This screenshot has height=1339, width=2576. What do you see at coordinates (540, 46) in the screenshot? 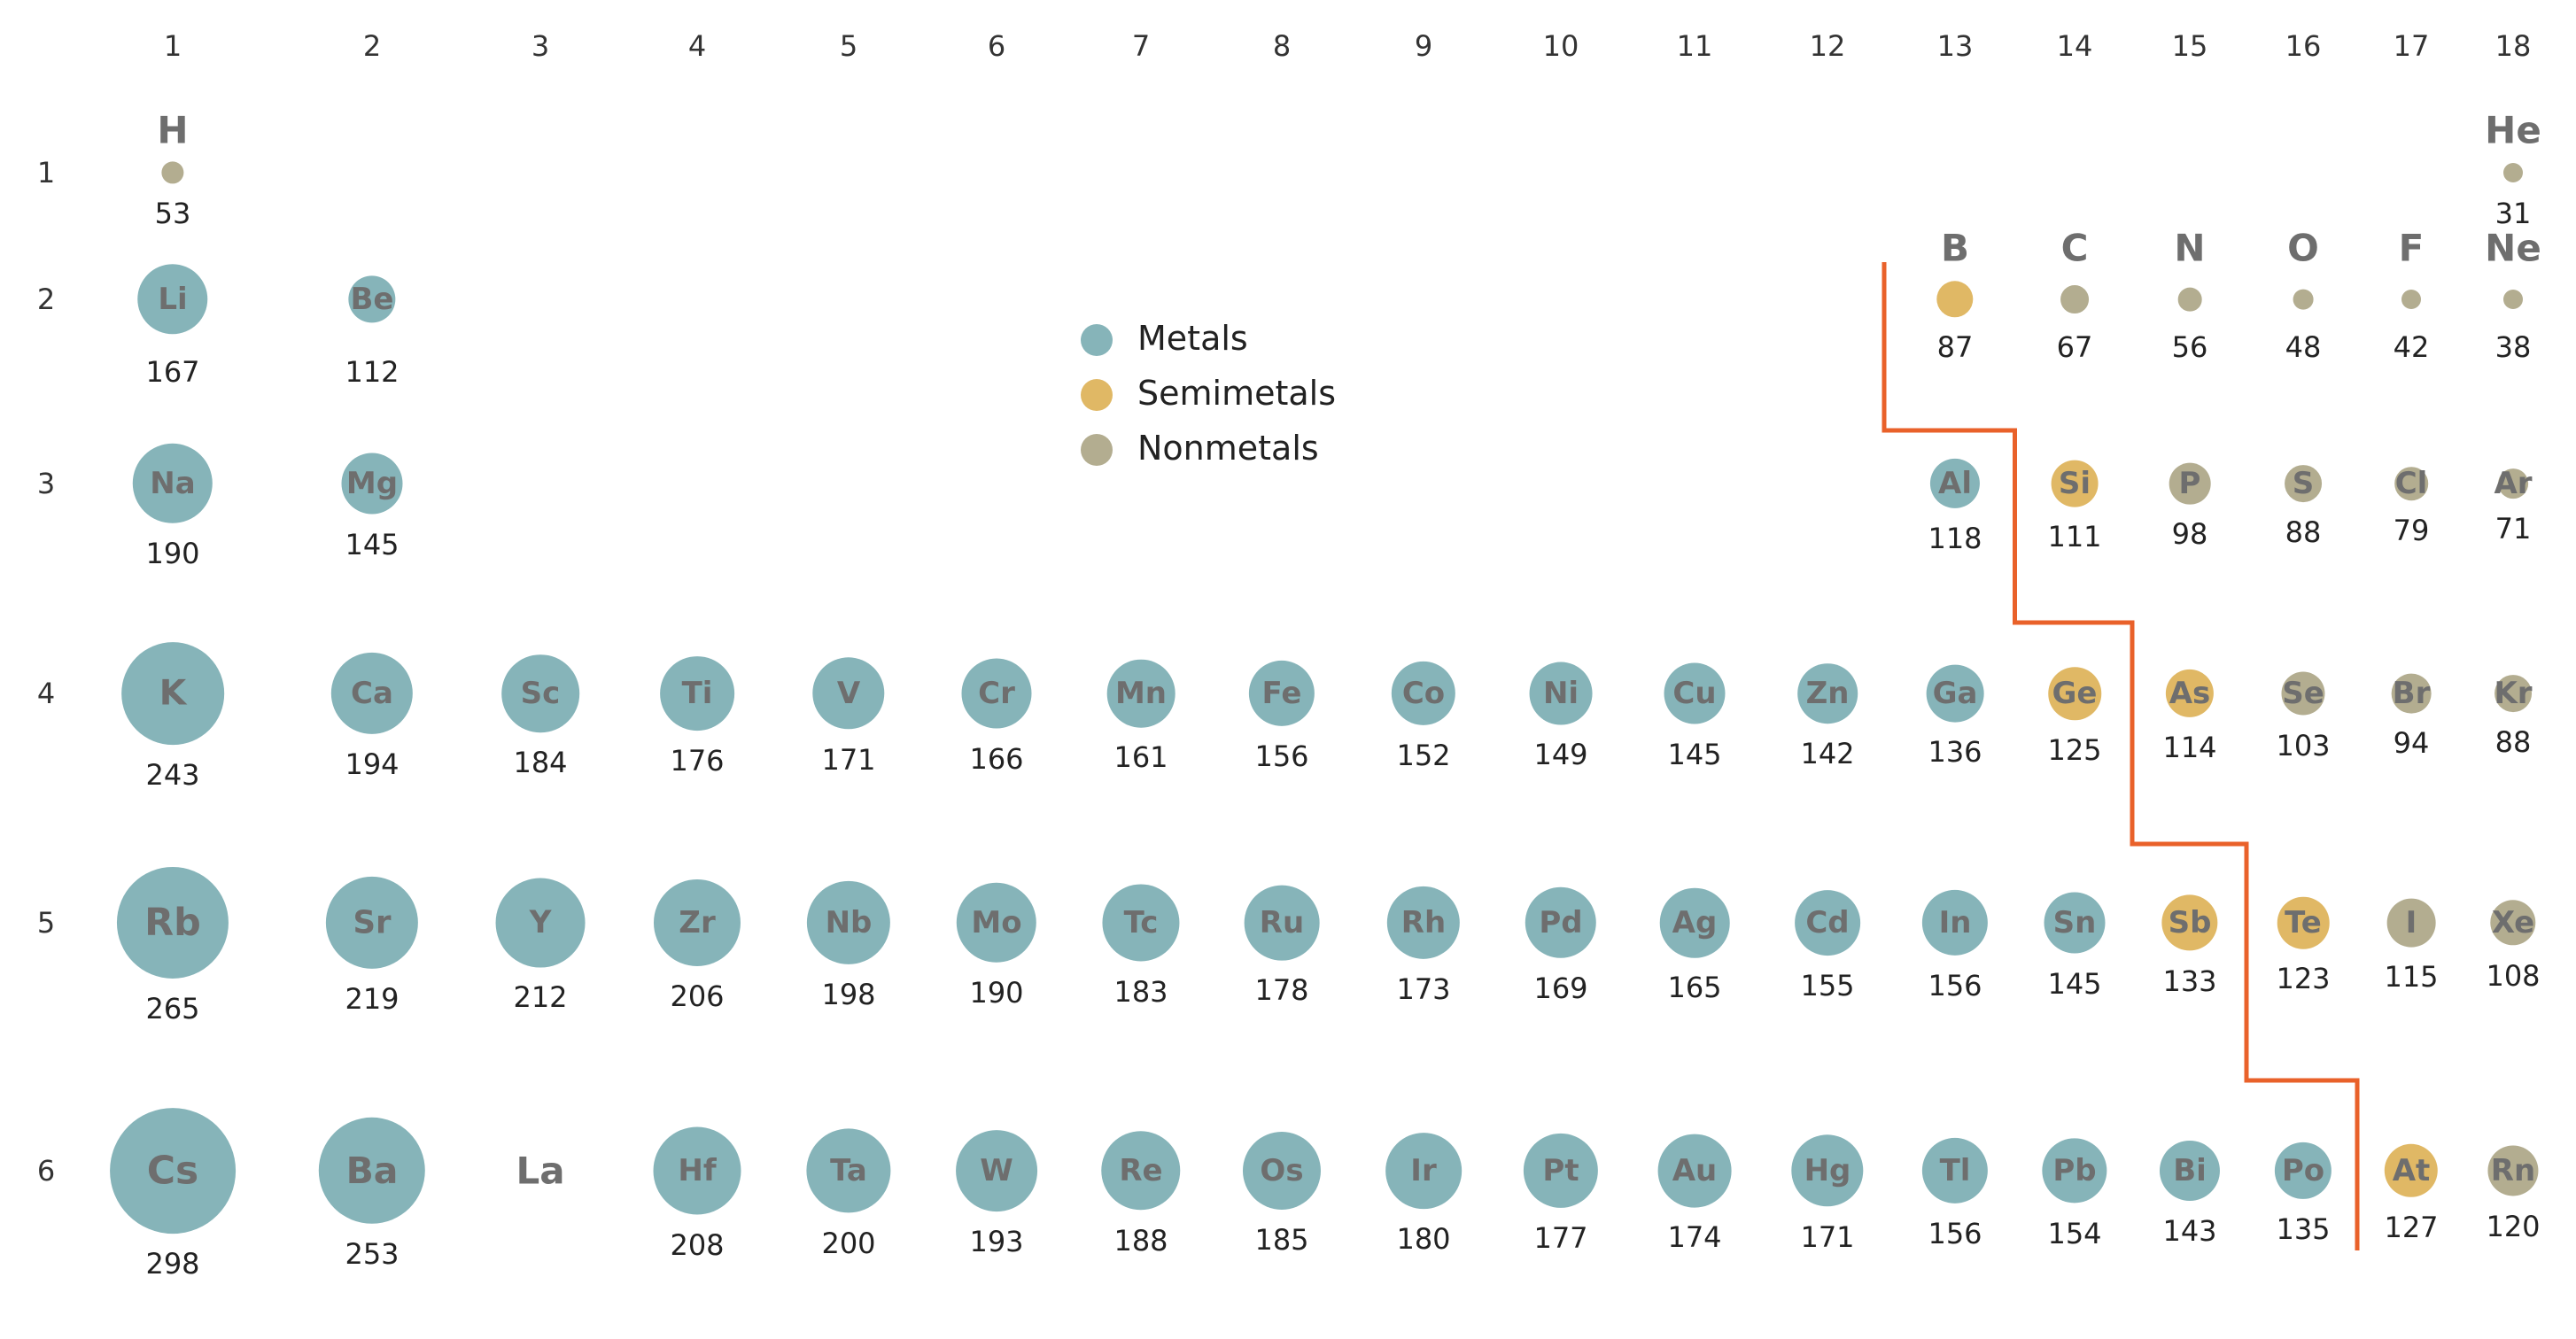
I see `column-number: 3` at bounding box center [540, 46].